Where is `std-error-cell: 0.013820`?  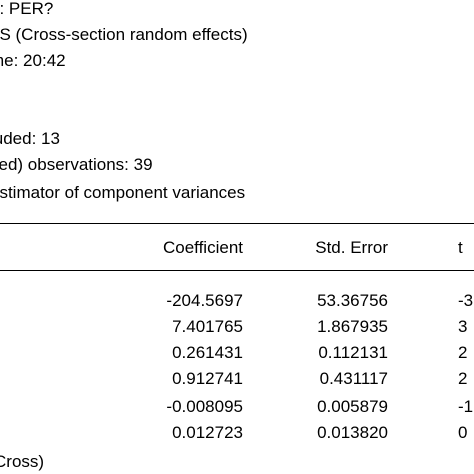
std-error-cell: 0.013820 is located at coordinates (352, 432).